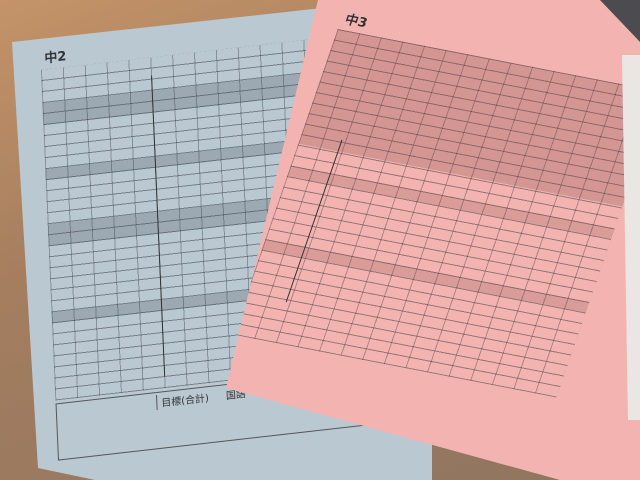 The height and width of the screenshot is (480, 640). I want to click on grade-label: 中2, so click(55, 58).